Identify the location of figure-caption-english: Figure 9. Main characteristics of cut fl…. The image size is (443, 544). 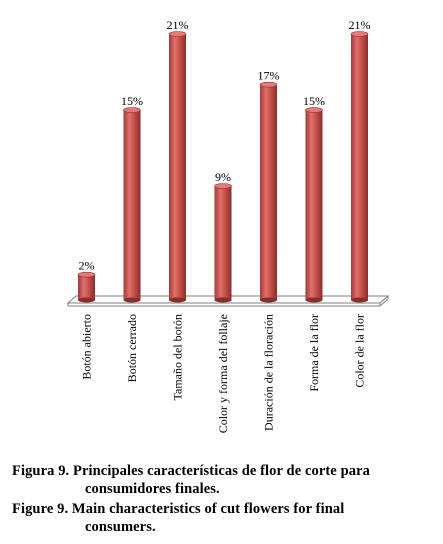
(224, 518).